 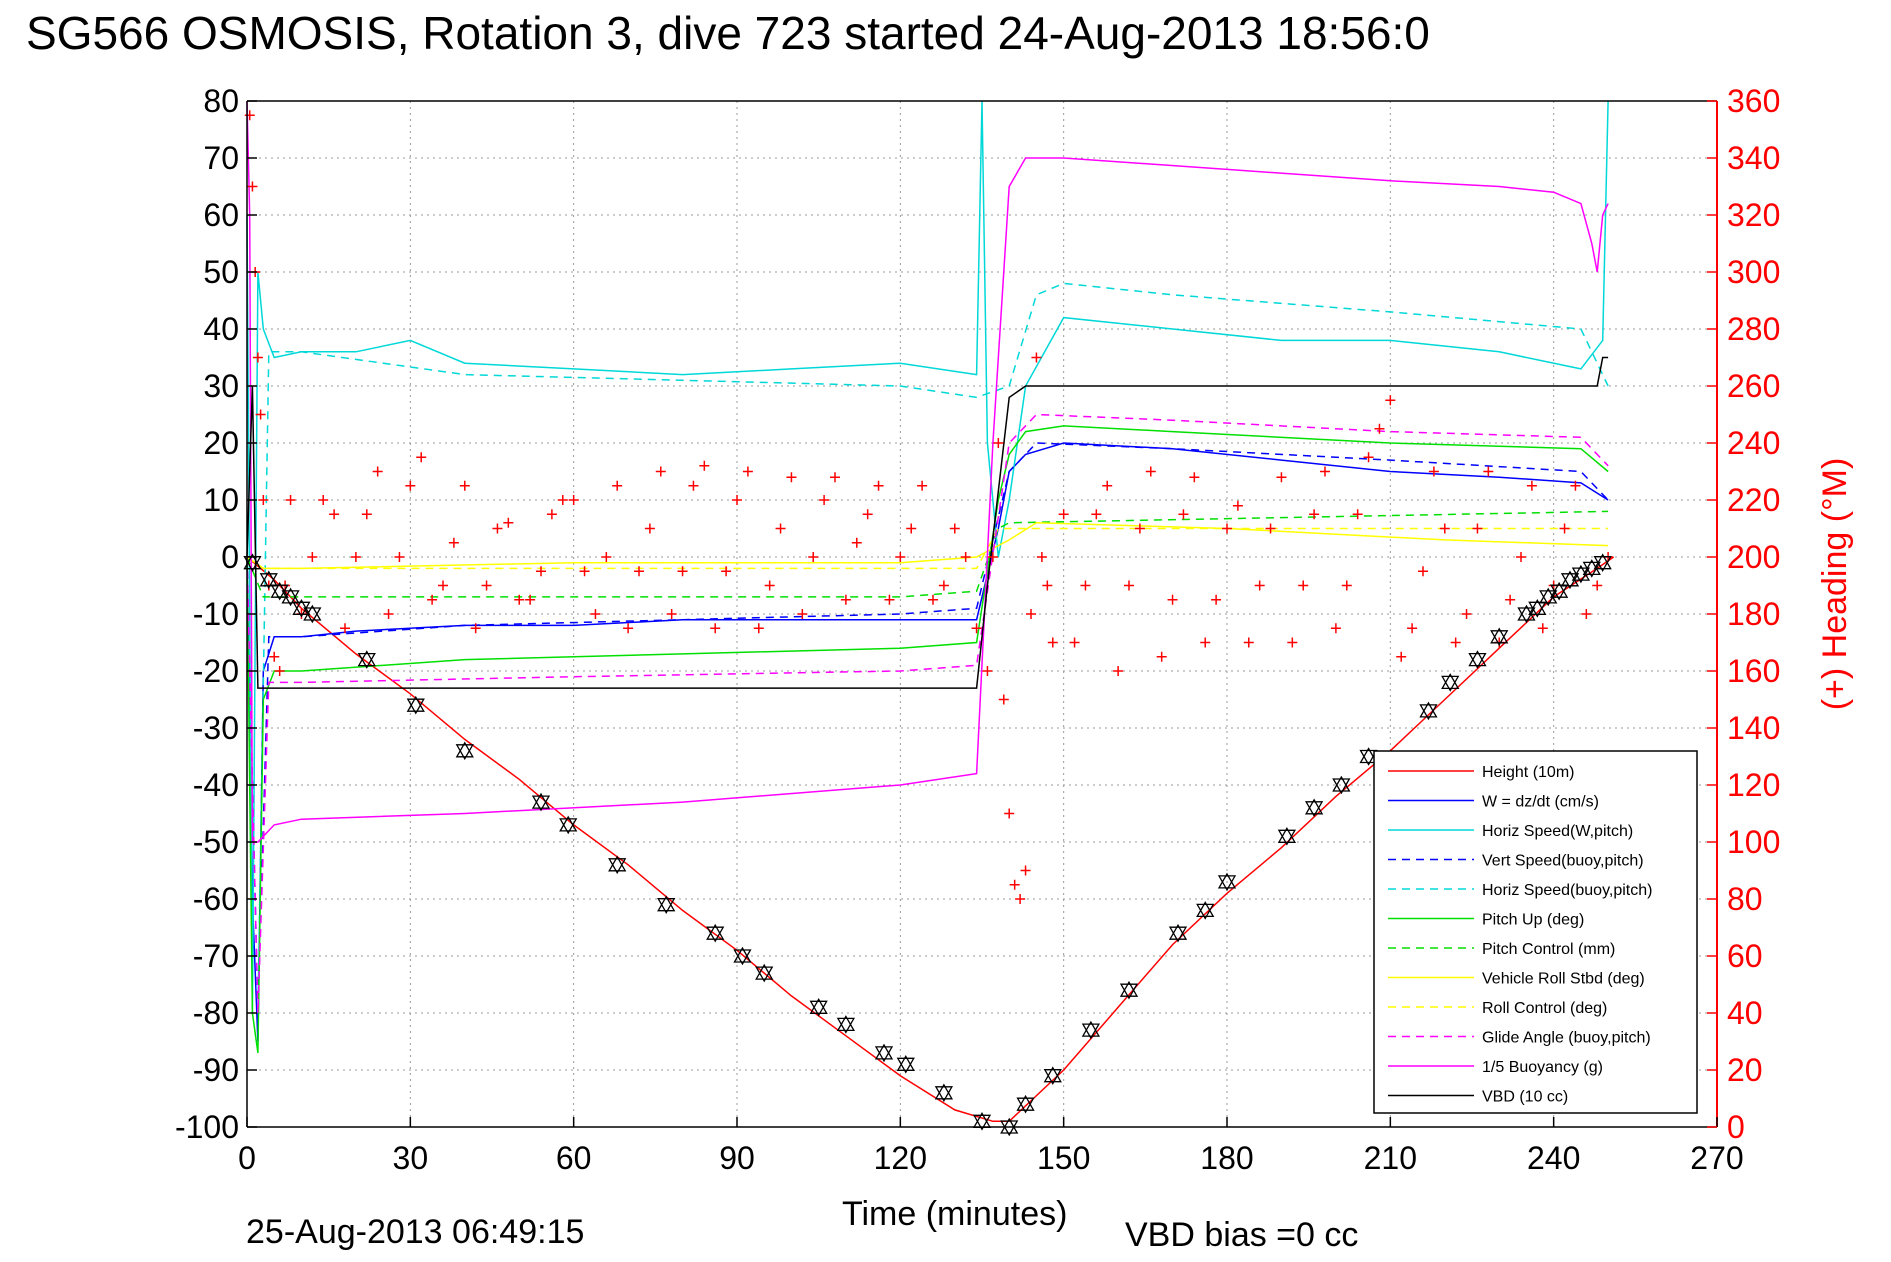 I want to click on y-tick-label: -30, so click(x=216, y=728).